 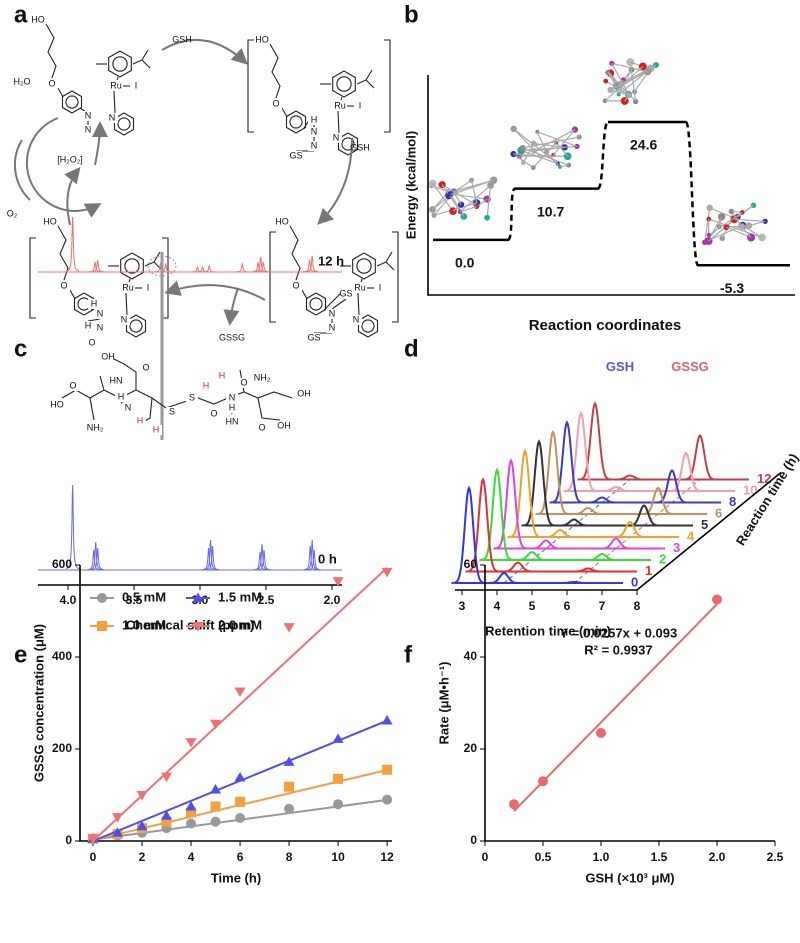 I want to click on x-axis-label: GSH (×10³ μM), so click(x=629, y=877).